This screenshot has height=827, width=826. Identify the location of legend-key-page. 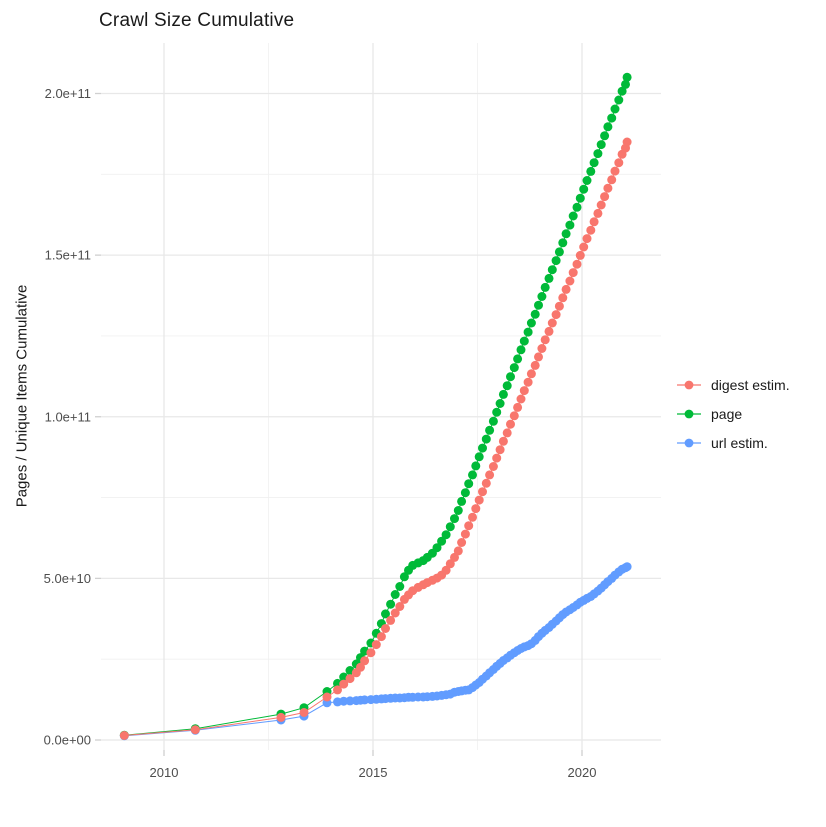
(689, 414).